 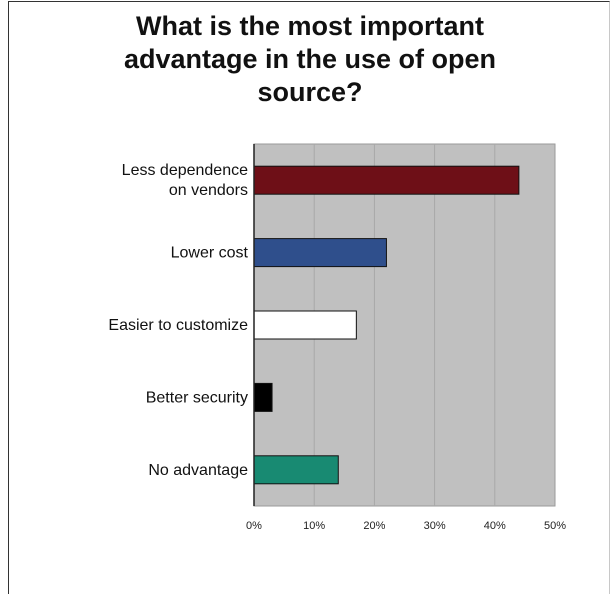 I want to click on x-tick-label: 10%, so click(x=314, y=526).